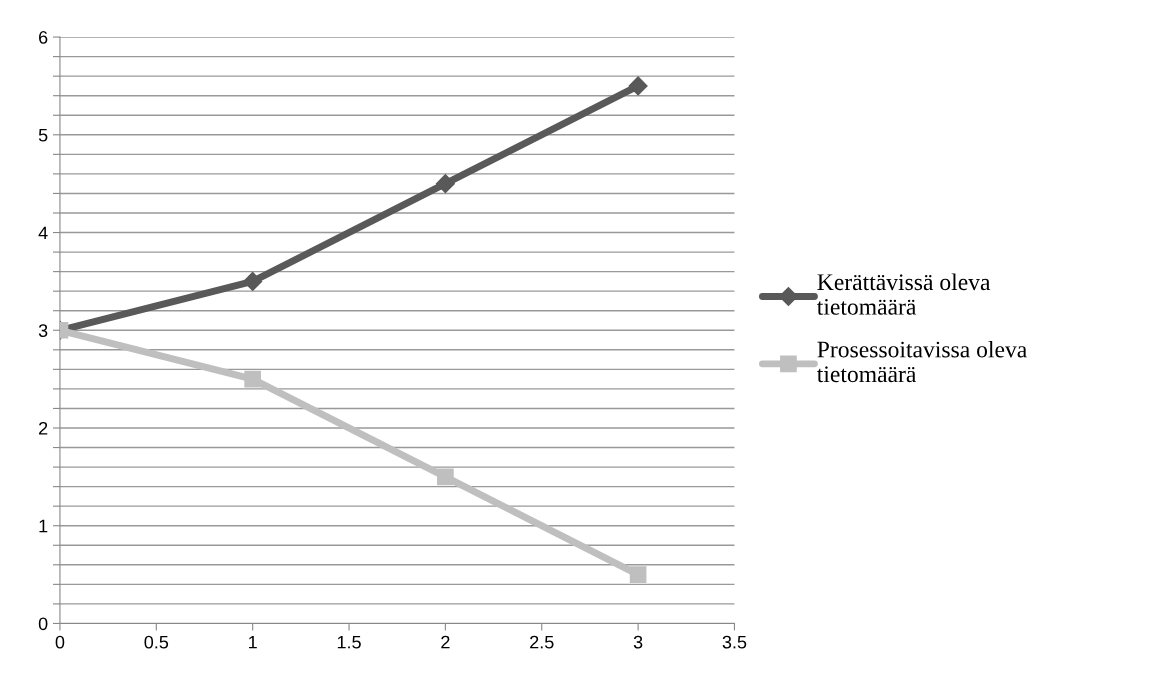  Describe the element at coordinates (60, 642) in the screenshot. I see `x-tick-label: 0` at that location.